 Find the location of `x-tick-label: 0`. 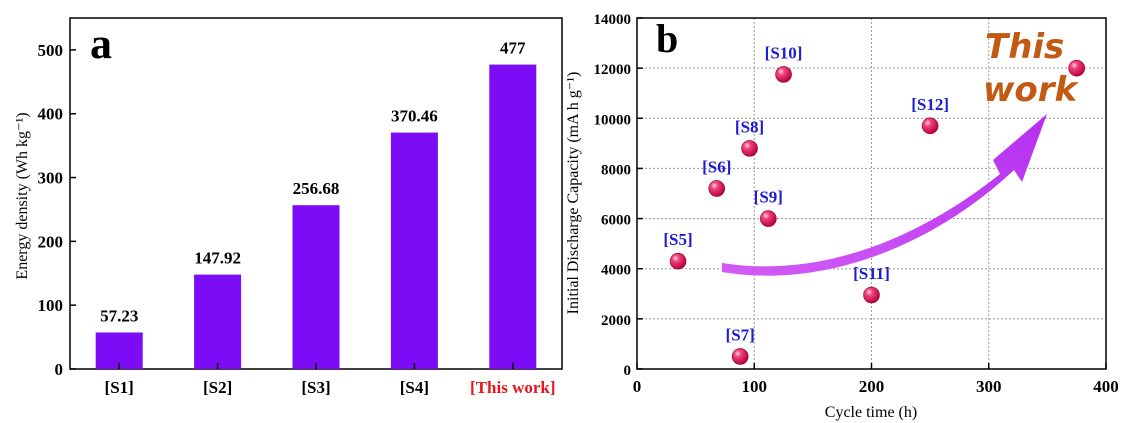

x-tick-label: 0 is located at coordinates (637, 386).